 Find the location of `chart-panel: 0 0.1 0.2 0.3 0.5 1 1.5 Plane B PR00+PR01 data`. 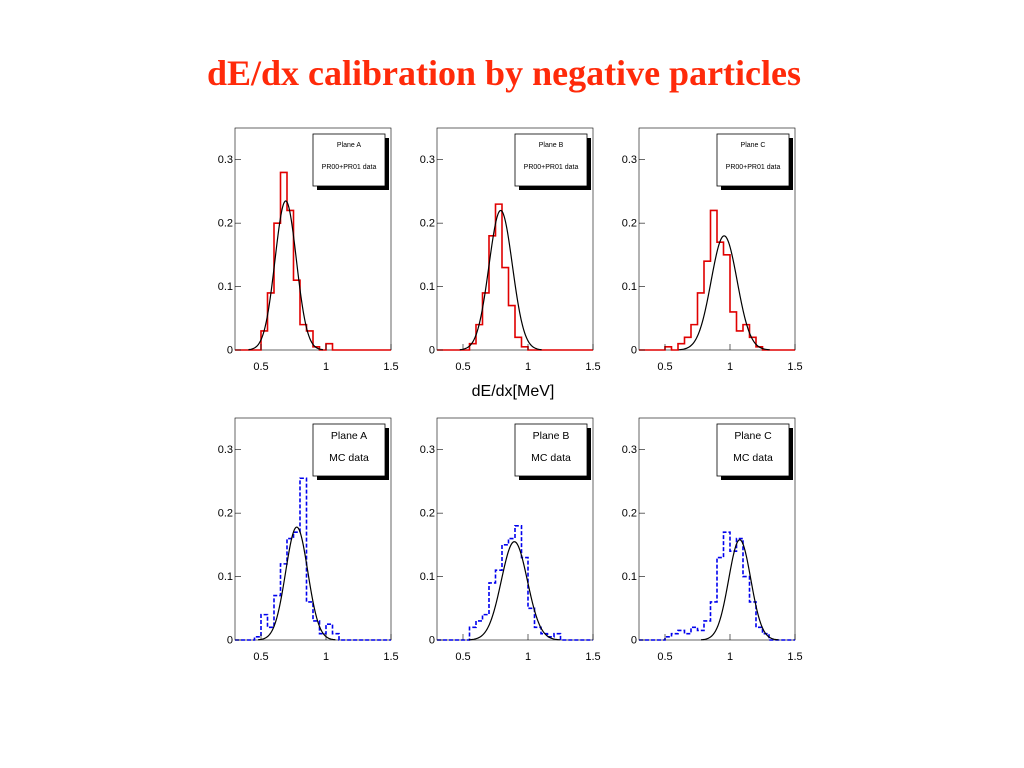

chart-panel: 0 0.1 0.2 0.3 0.5 1 1.5 Plane B PR00+PR01 data is located at coordinates (510, 250).